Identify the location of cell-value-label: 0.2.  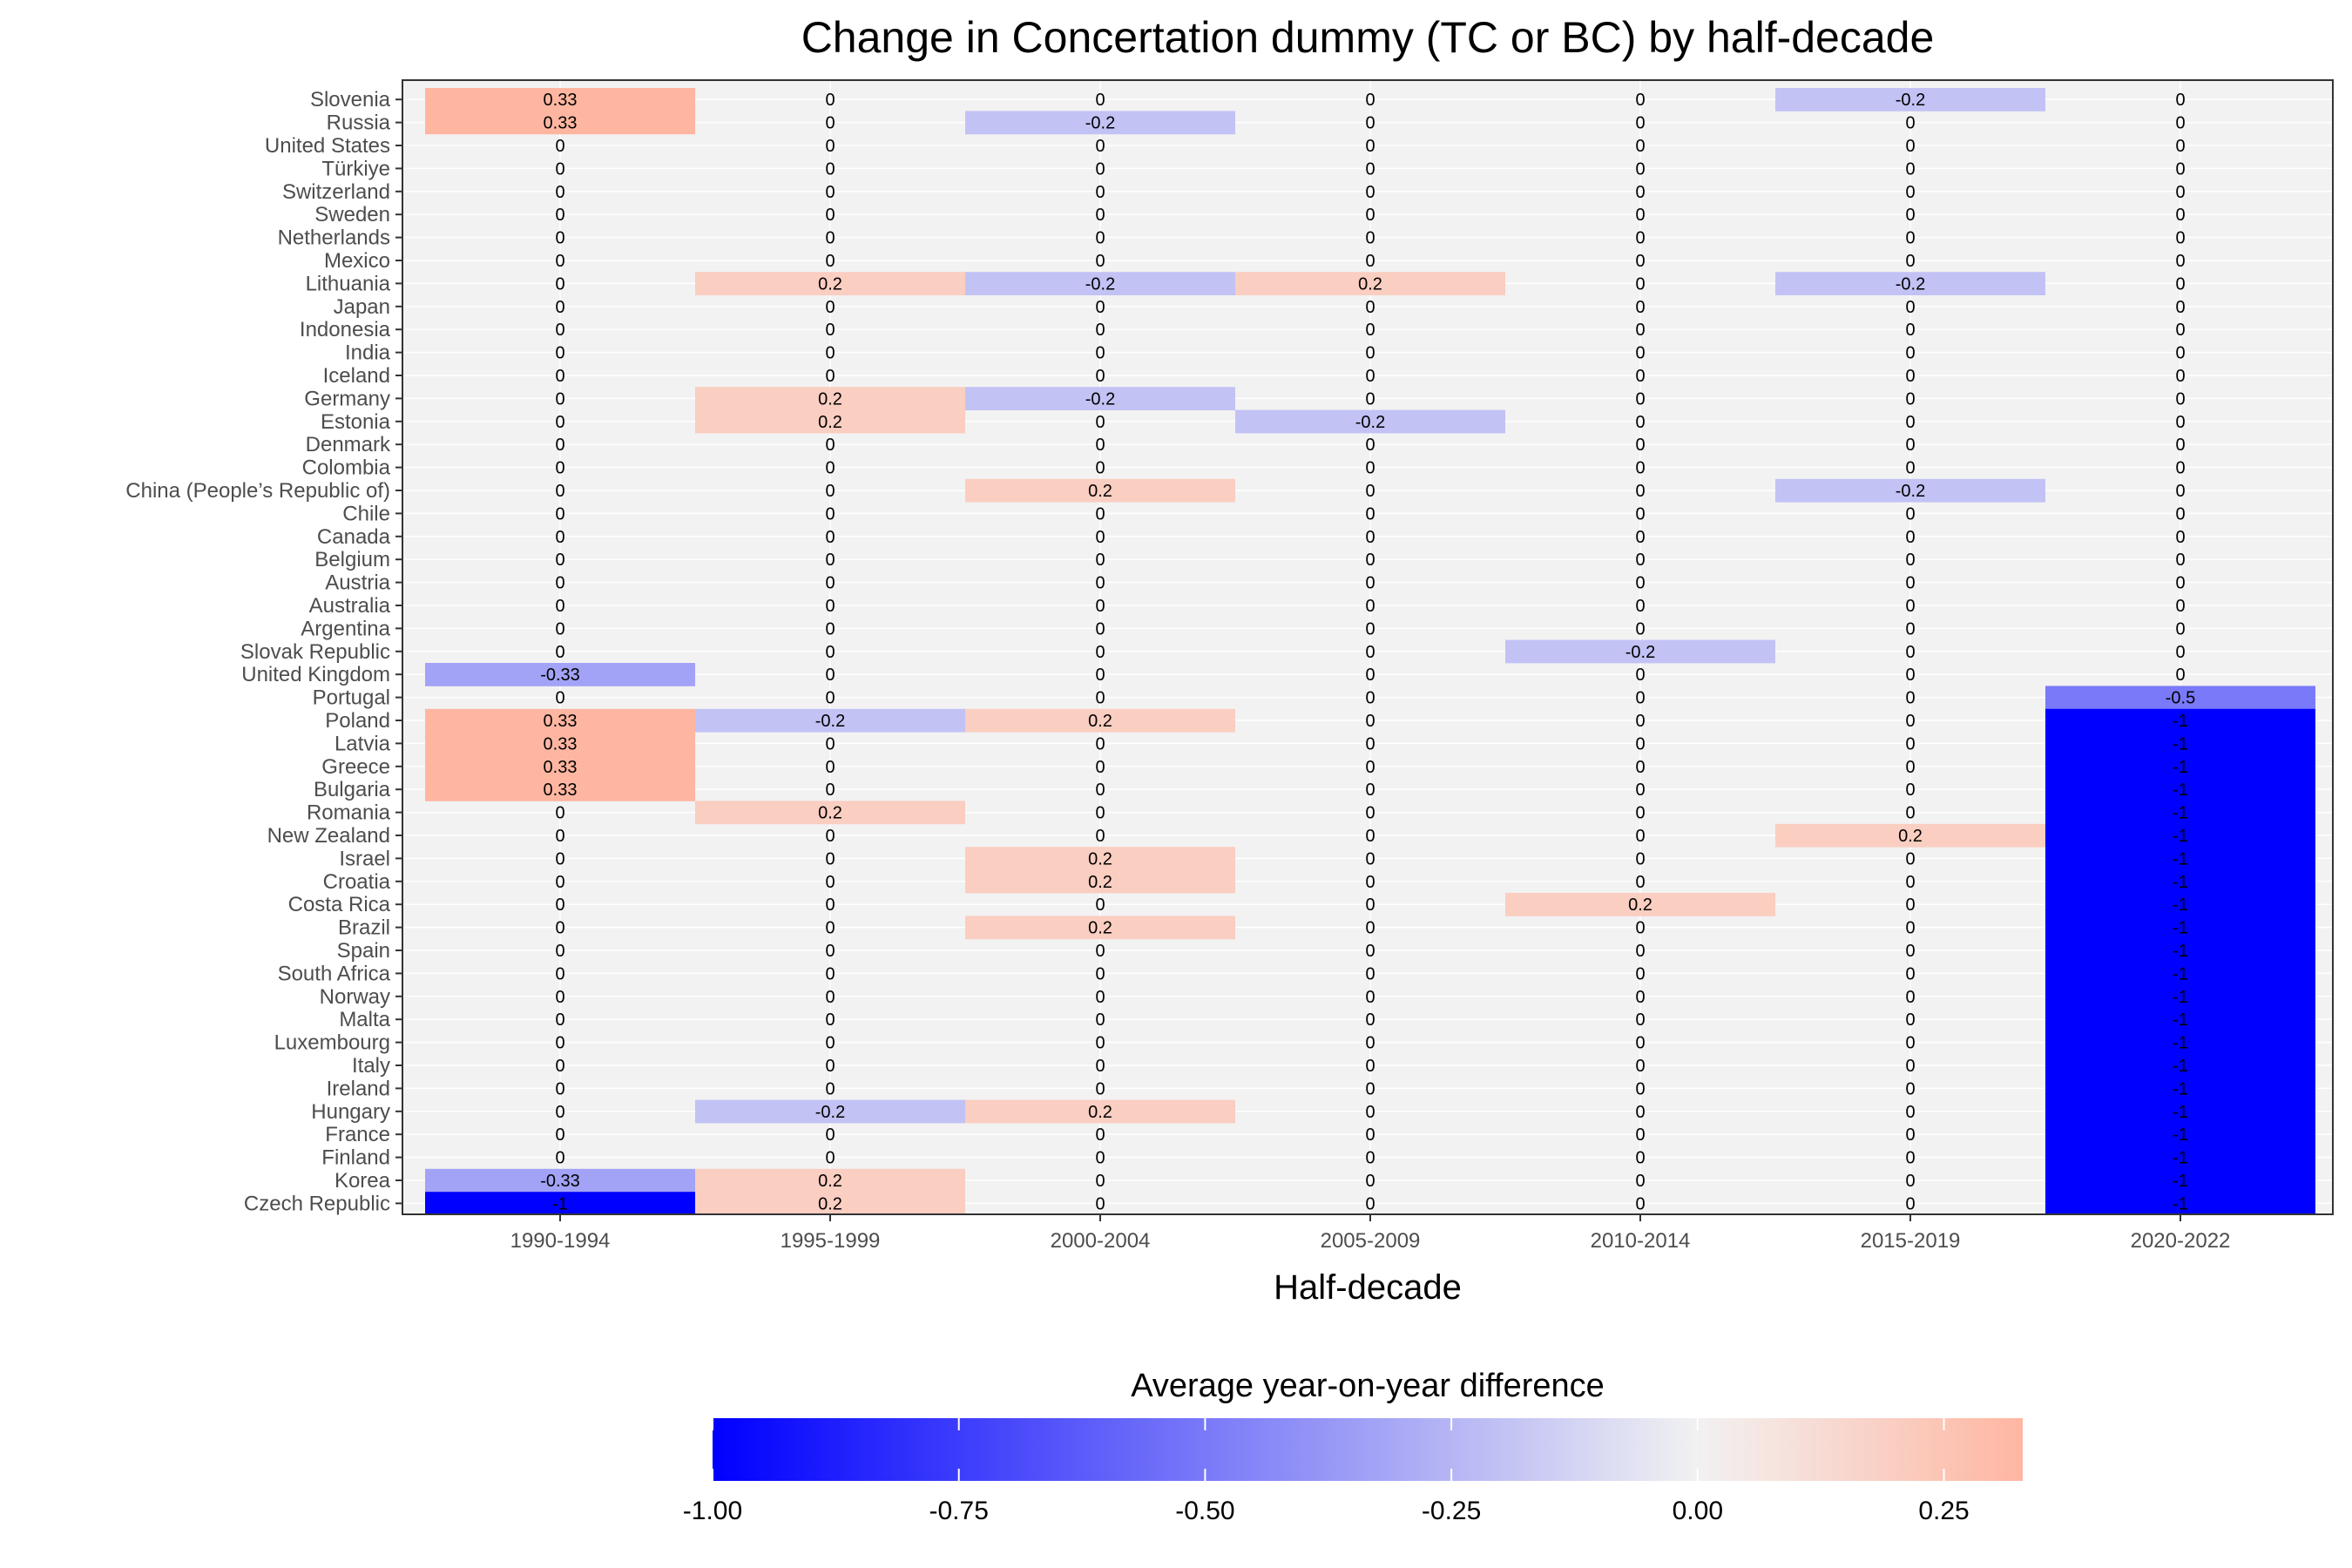
(1100, 859).